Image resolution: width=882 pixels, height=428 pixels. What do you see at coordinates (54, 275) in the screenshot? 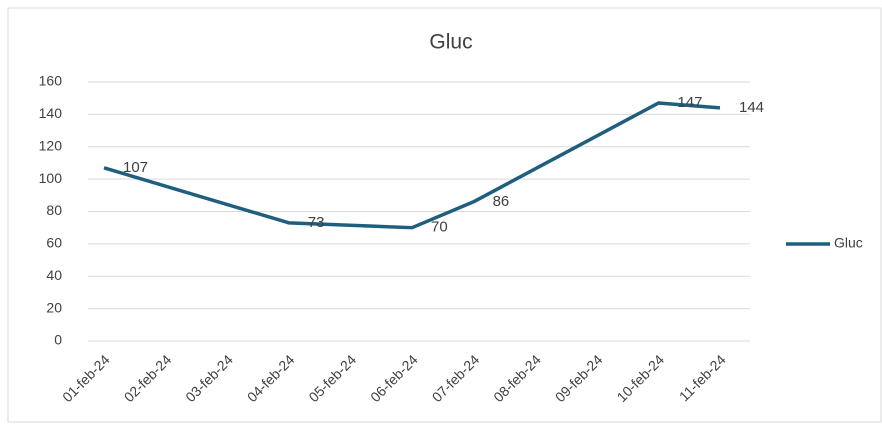
I see `y-tick-label: 40` at bounding box center [54, 275].